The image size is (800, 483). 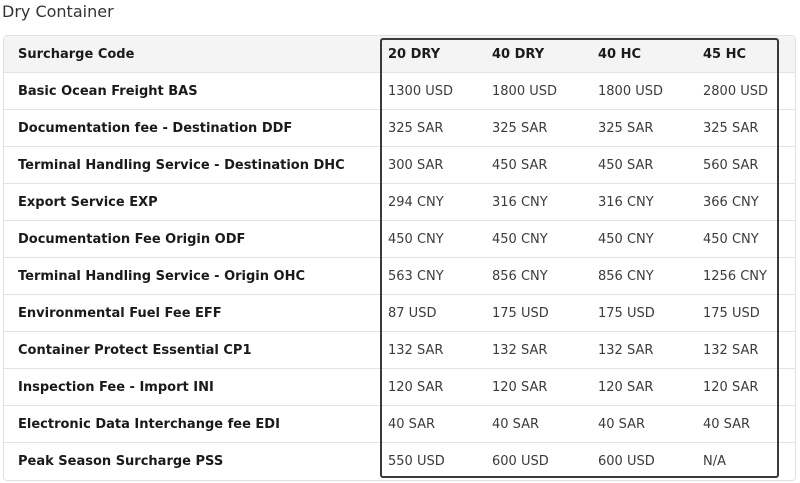 I want to click on price-20-dry: 40 SAR, so click(x=412, y=424).